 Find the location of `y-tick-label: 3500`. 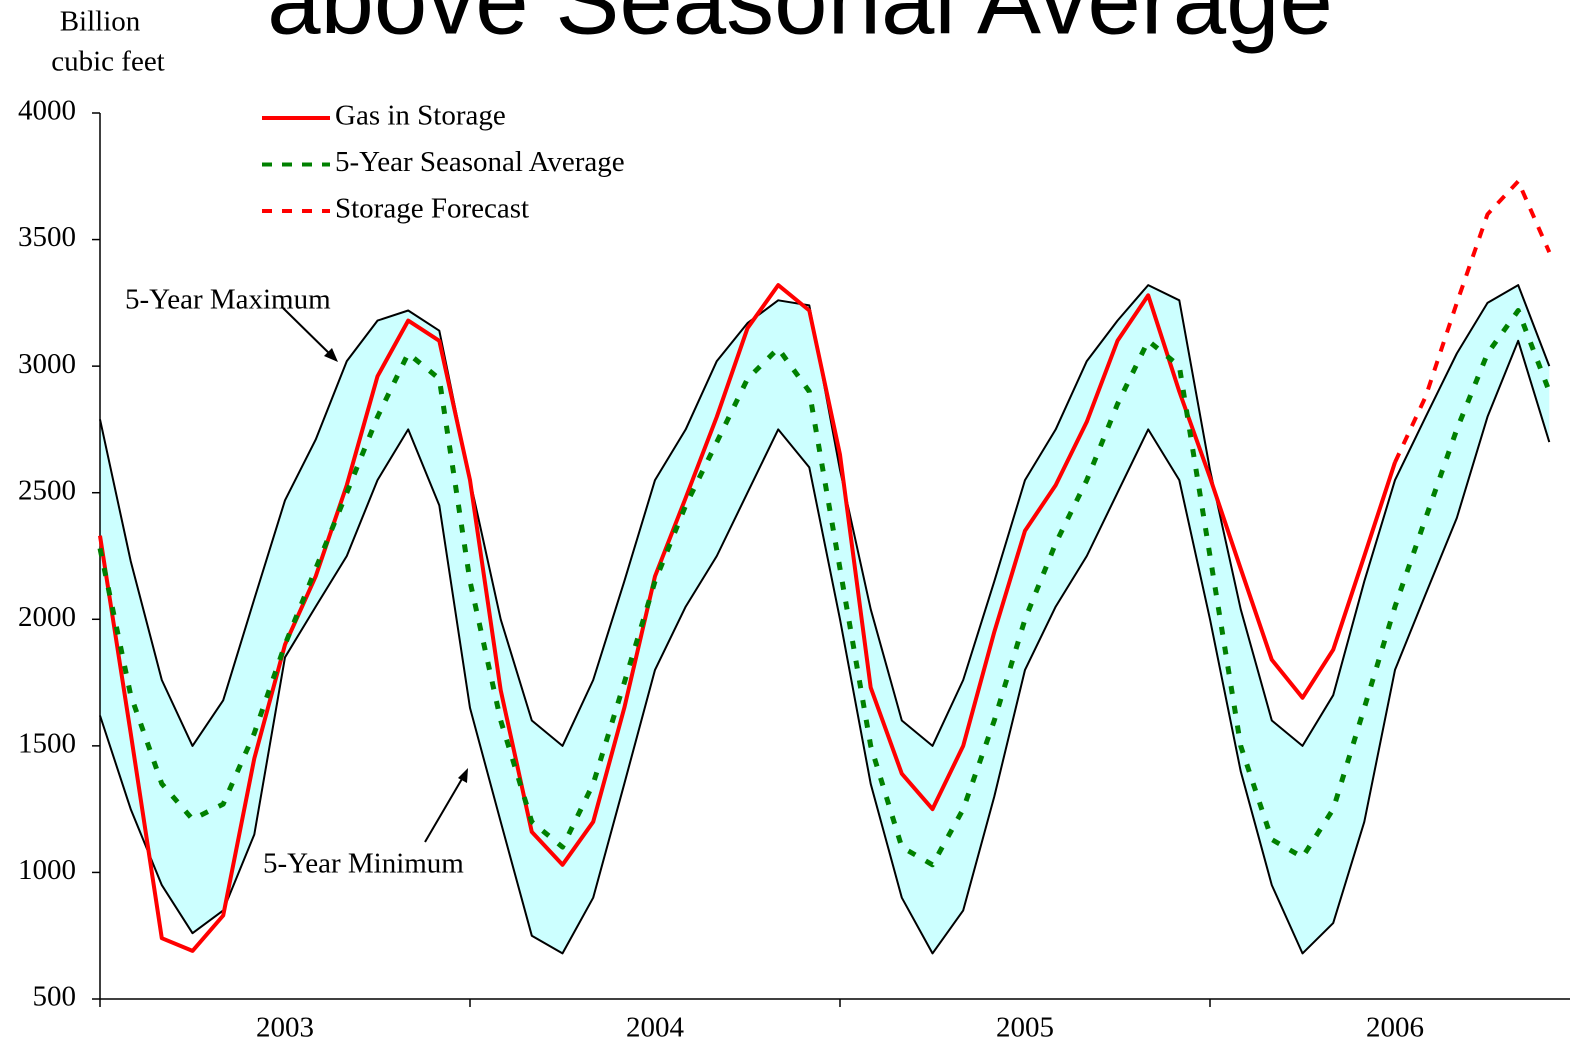

y-tick-label: 3500 is located at coordinates (47, 237).